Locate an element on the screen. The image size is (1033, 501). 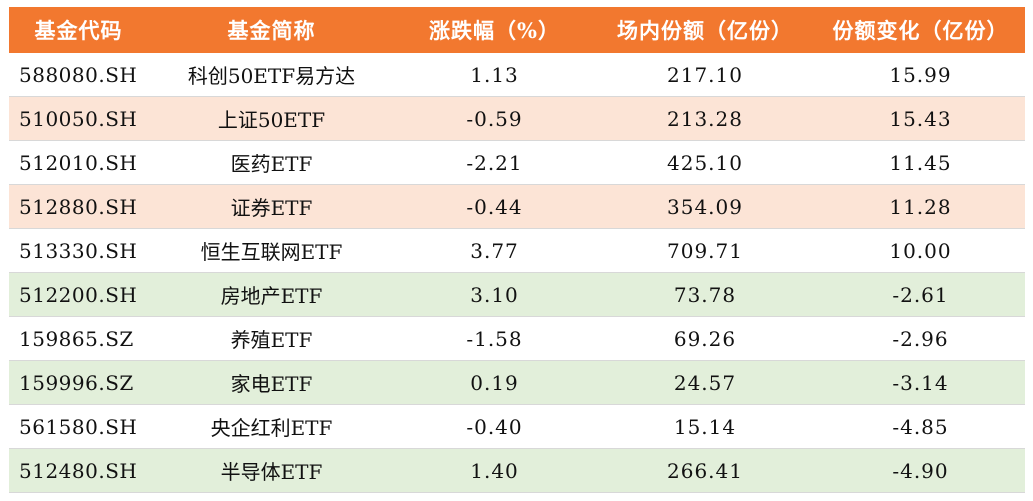
cell-change-pct: -0.59 is located at coordinates (494, 118).